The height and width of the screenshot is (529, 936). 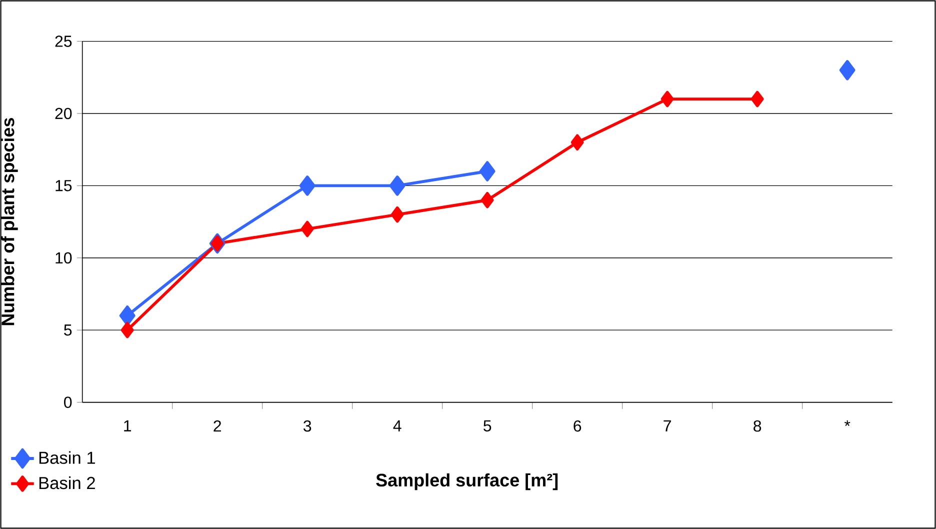 What do you see at coordinates (308, 426) in the screenshot?
I see `x-tick-label: 3` at bounding box center [308, 426].